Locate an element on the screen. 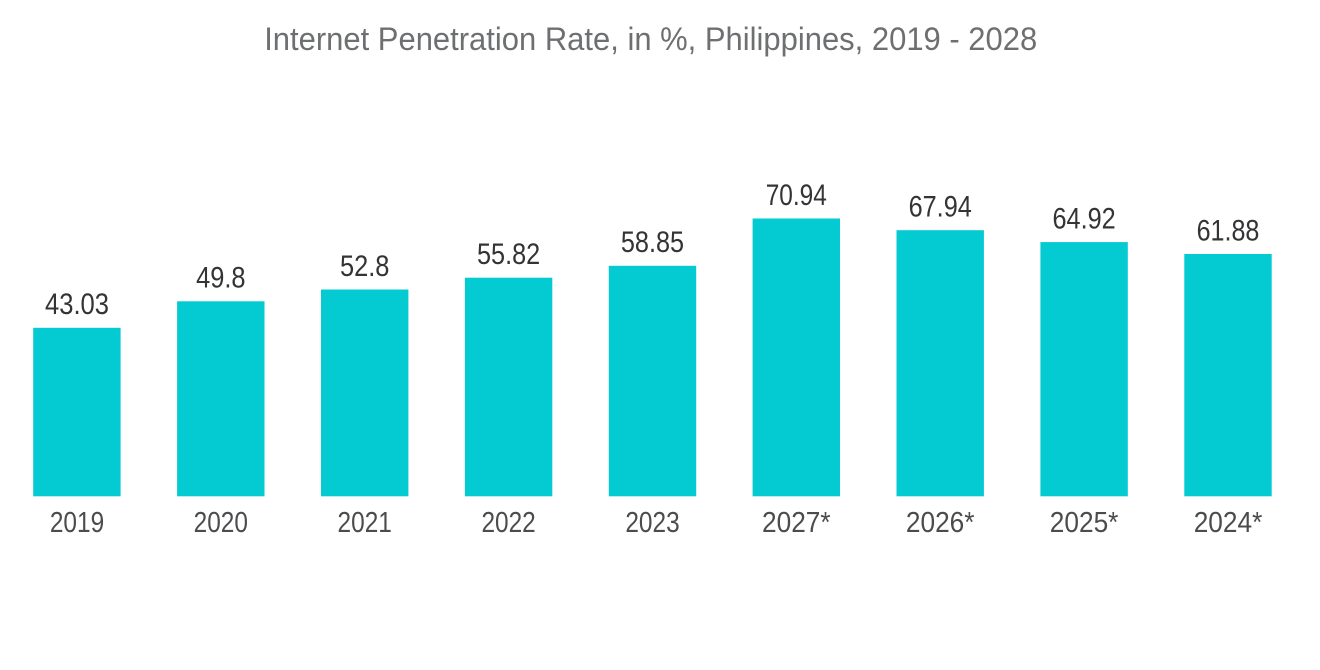  svg-text: 2021 is located at coordinates (365, 522).